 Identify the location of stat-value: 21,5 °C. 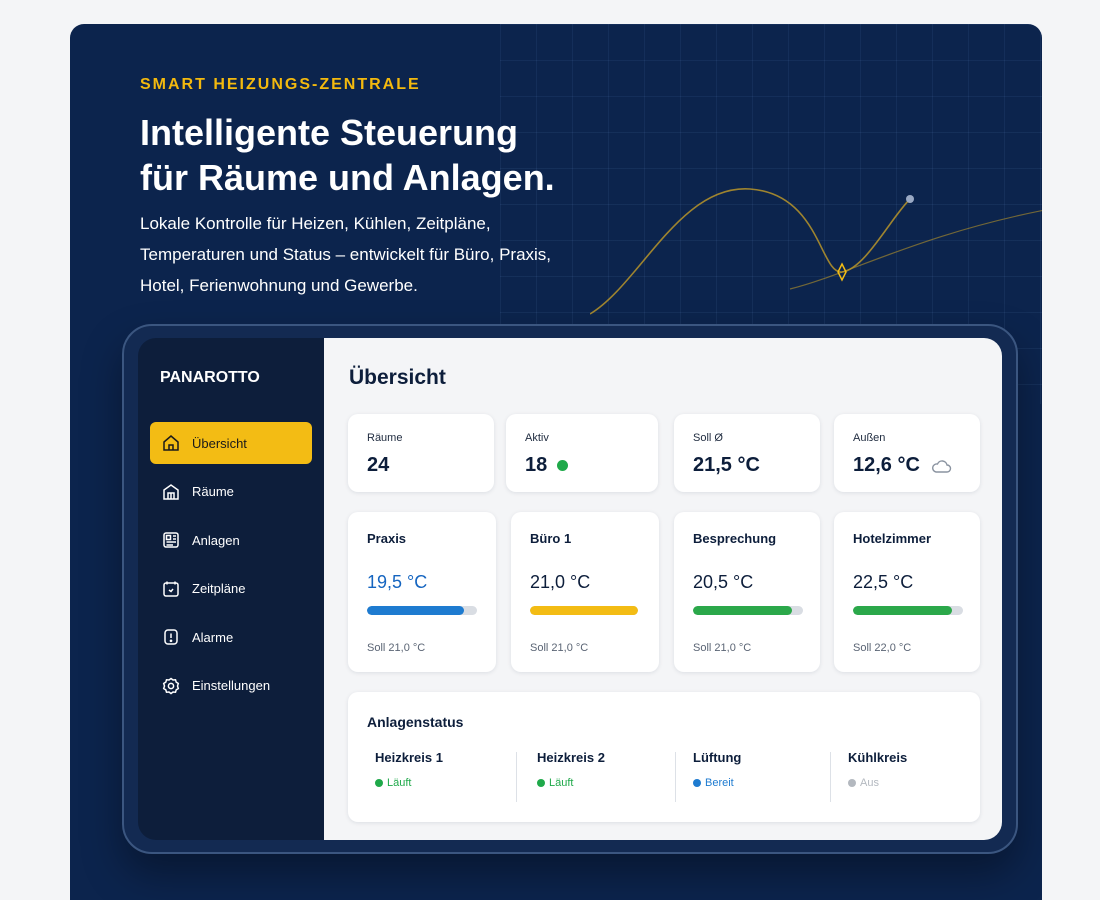
(726, 465).